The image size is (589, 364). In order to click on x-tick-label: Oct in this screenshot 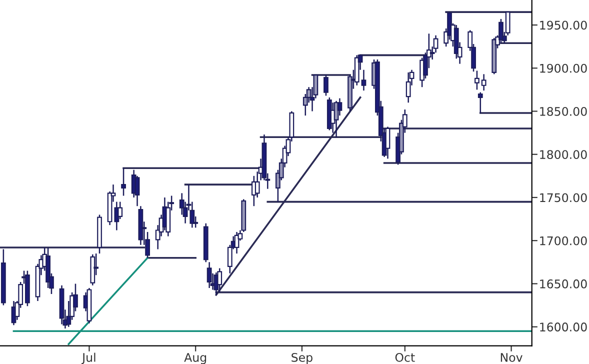, I will do `click(405, 357)`.